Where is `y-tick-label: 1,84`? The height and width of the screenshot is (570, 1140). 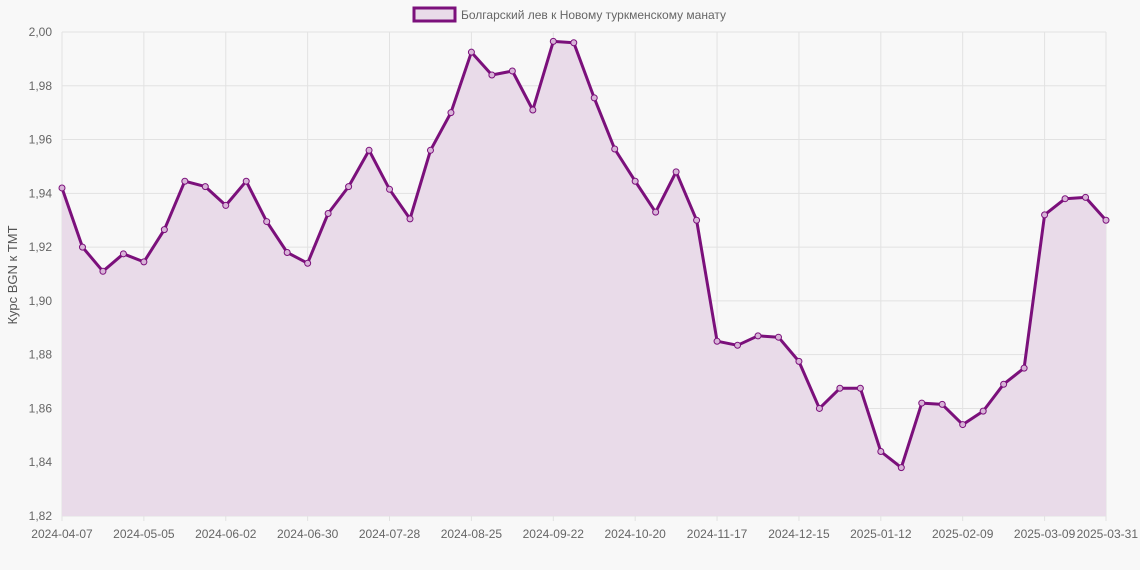 y-tick-label: 1,84 is located at coordinates (41, 462).